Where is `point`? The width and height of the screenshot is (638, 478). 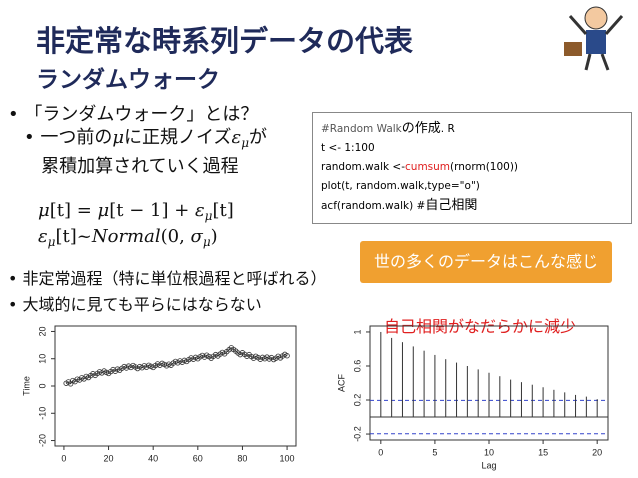
point is located at coordinates (287, 356).